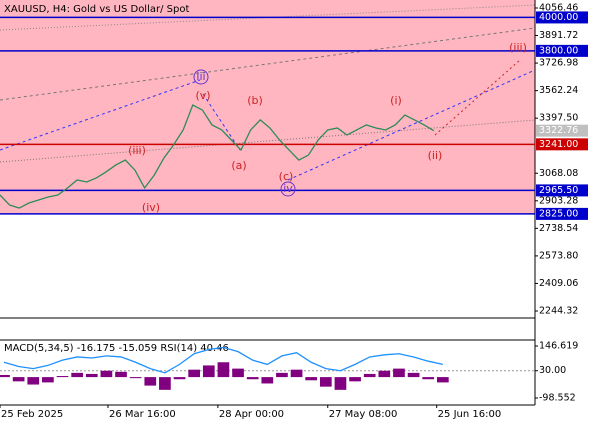  What do you see at coordinates (558, 255) in the screenshot?
I see `y-tick-label: 2573.80` at bounding box center [558, 255].